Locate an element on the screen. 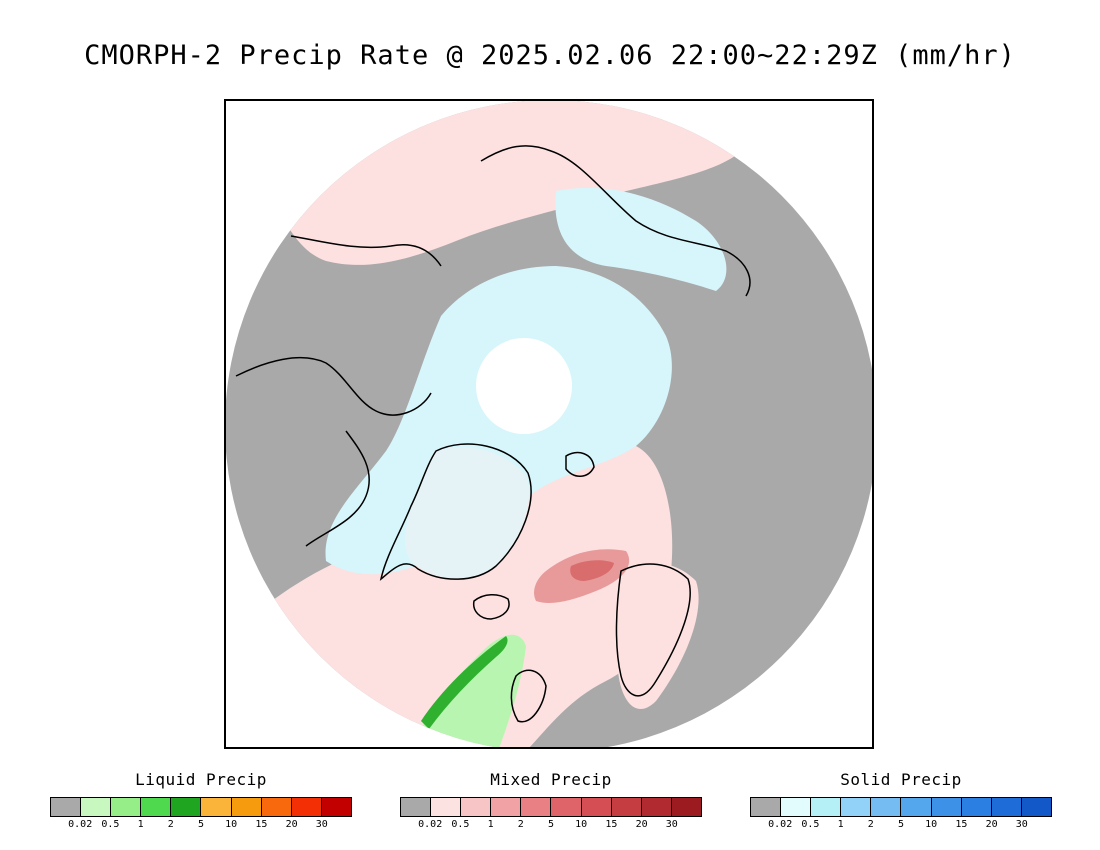 Image resolution: width=1100 pixels, height=850 pixels. coastline-greenland is located at coordinates (455, 512).